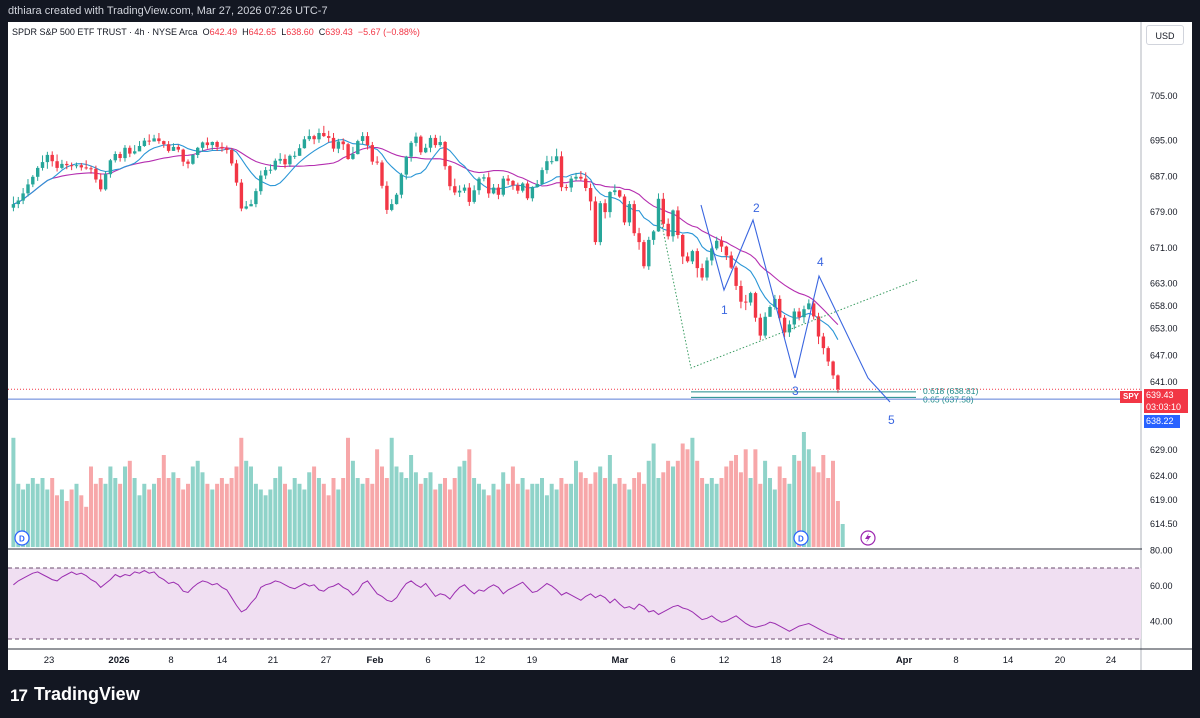 This screenshot has width=1200, height=718. Describe the element at coordinates (801, 538) in the screenshot. I see `dividend-marker-icon` at that location.